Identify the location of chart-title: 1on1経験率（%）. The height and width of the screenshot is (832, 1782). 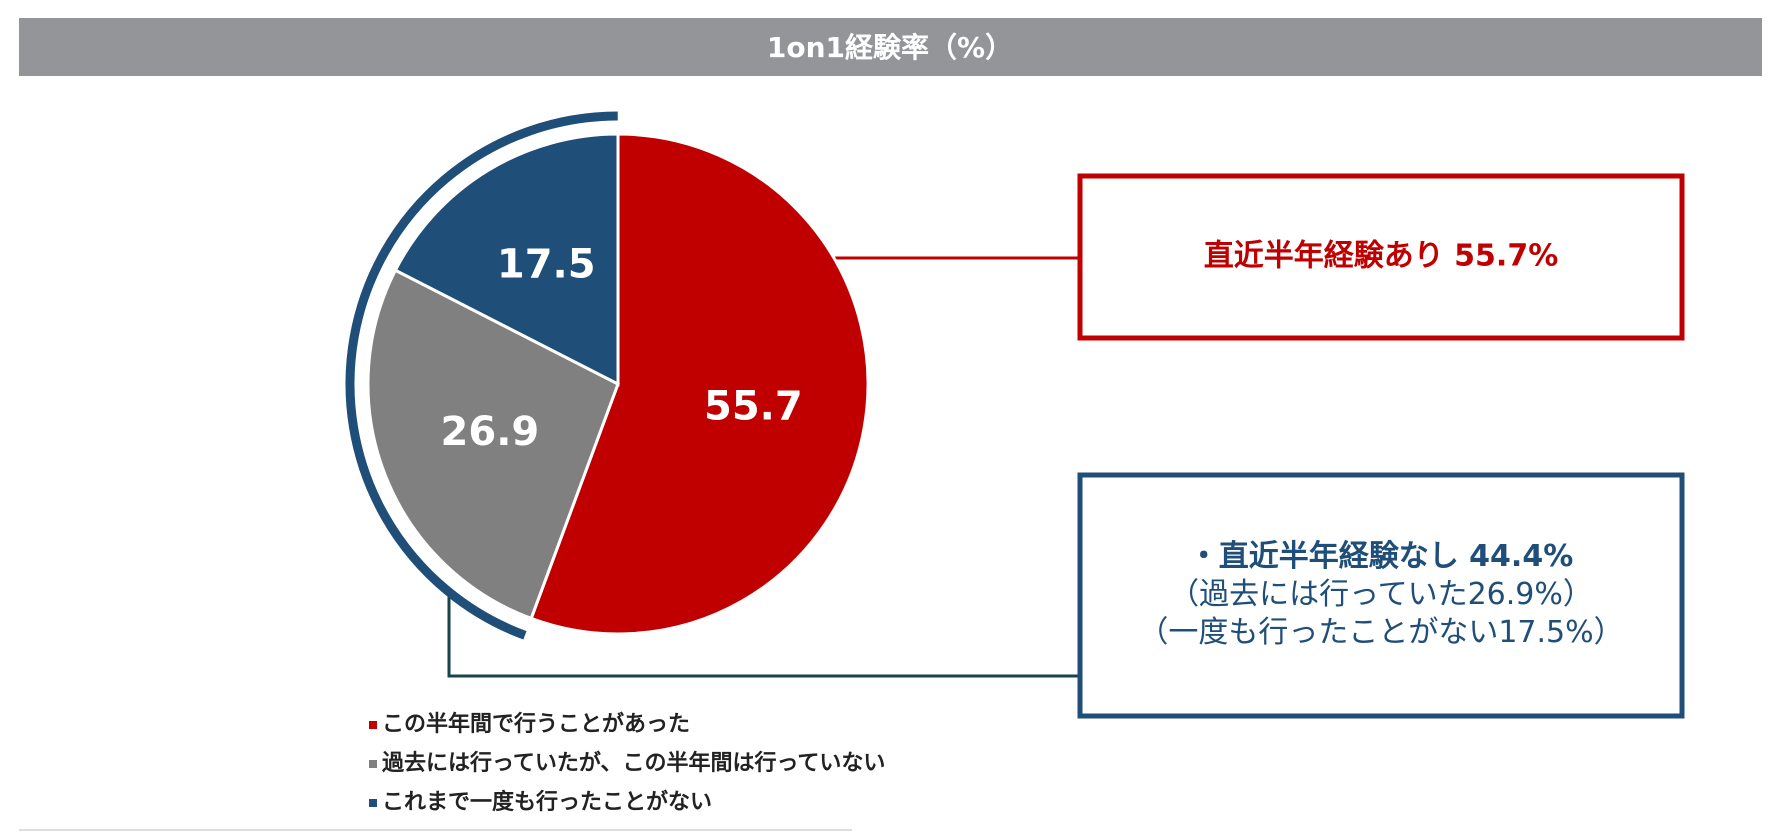
(890, 47).